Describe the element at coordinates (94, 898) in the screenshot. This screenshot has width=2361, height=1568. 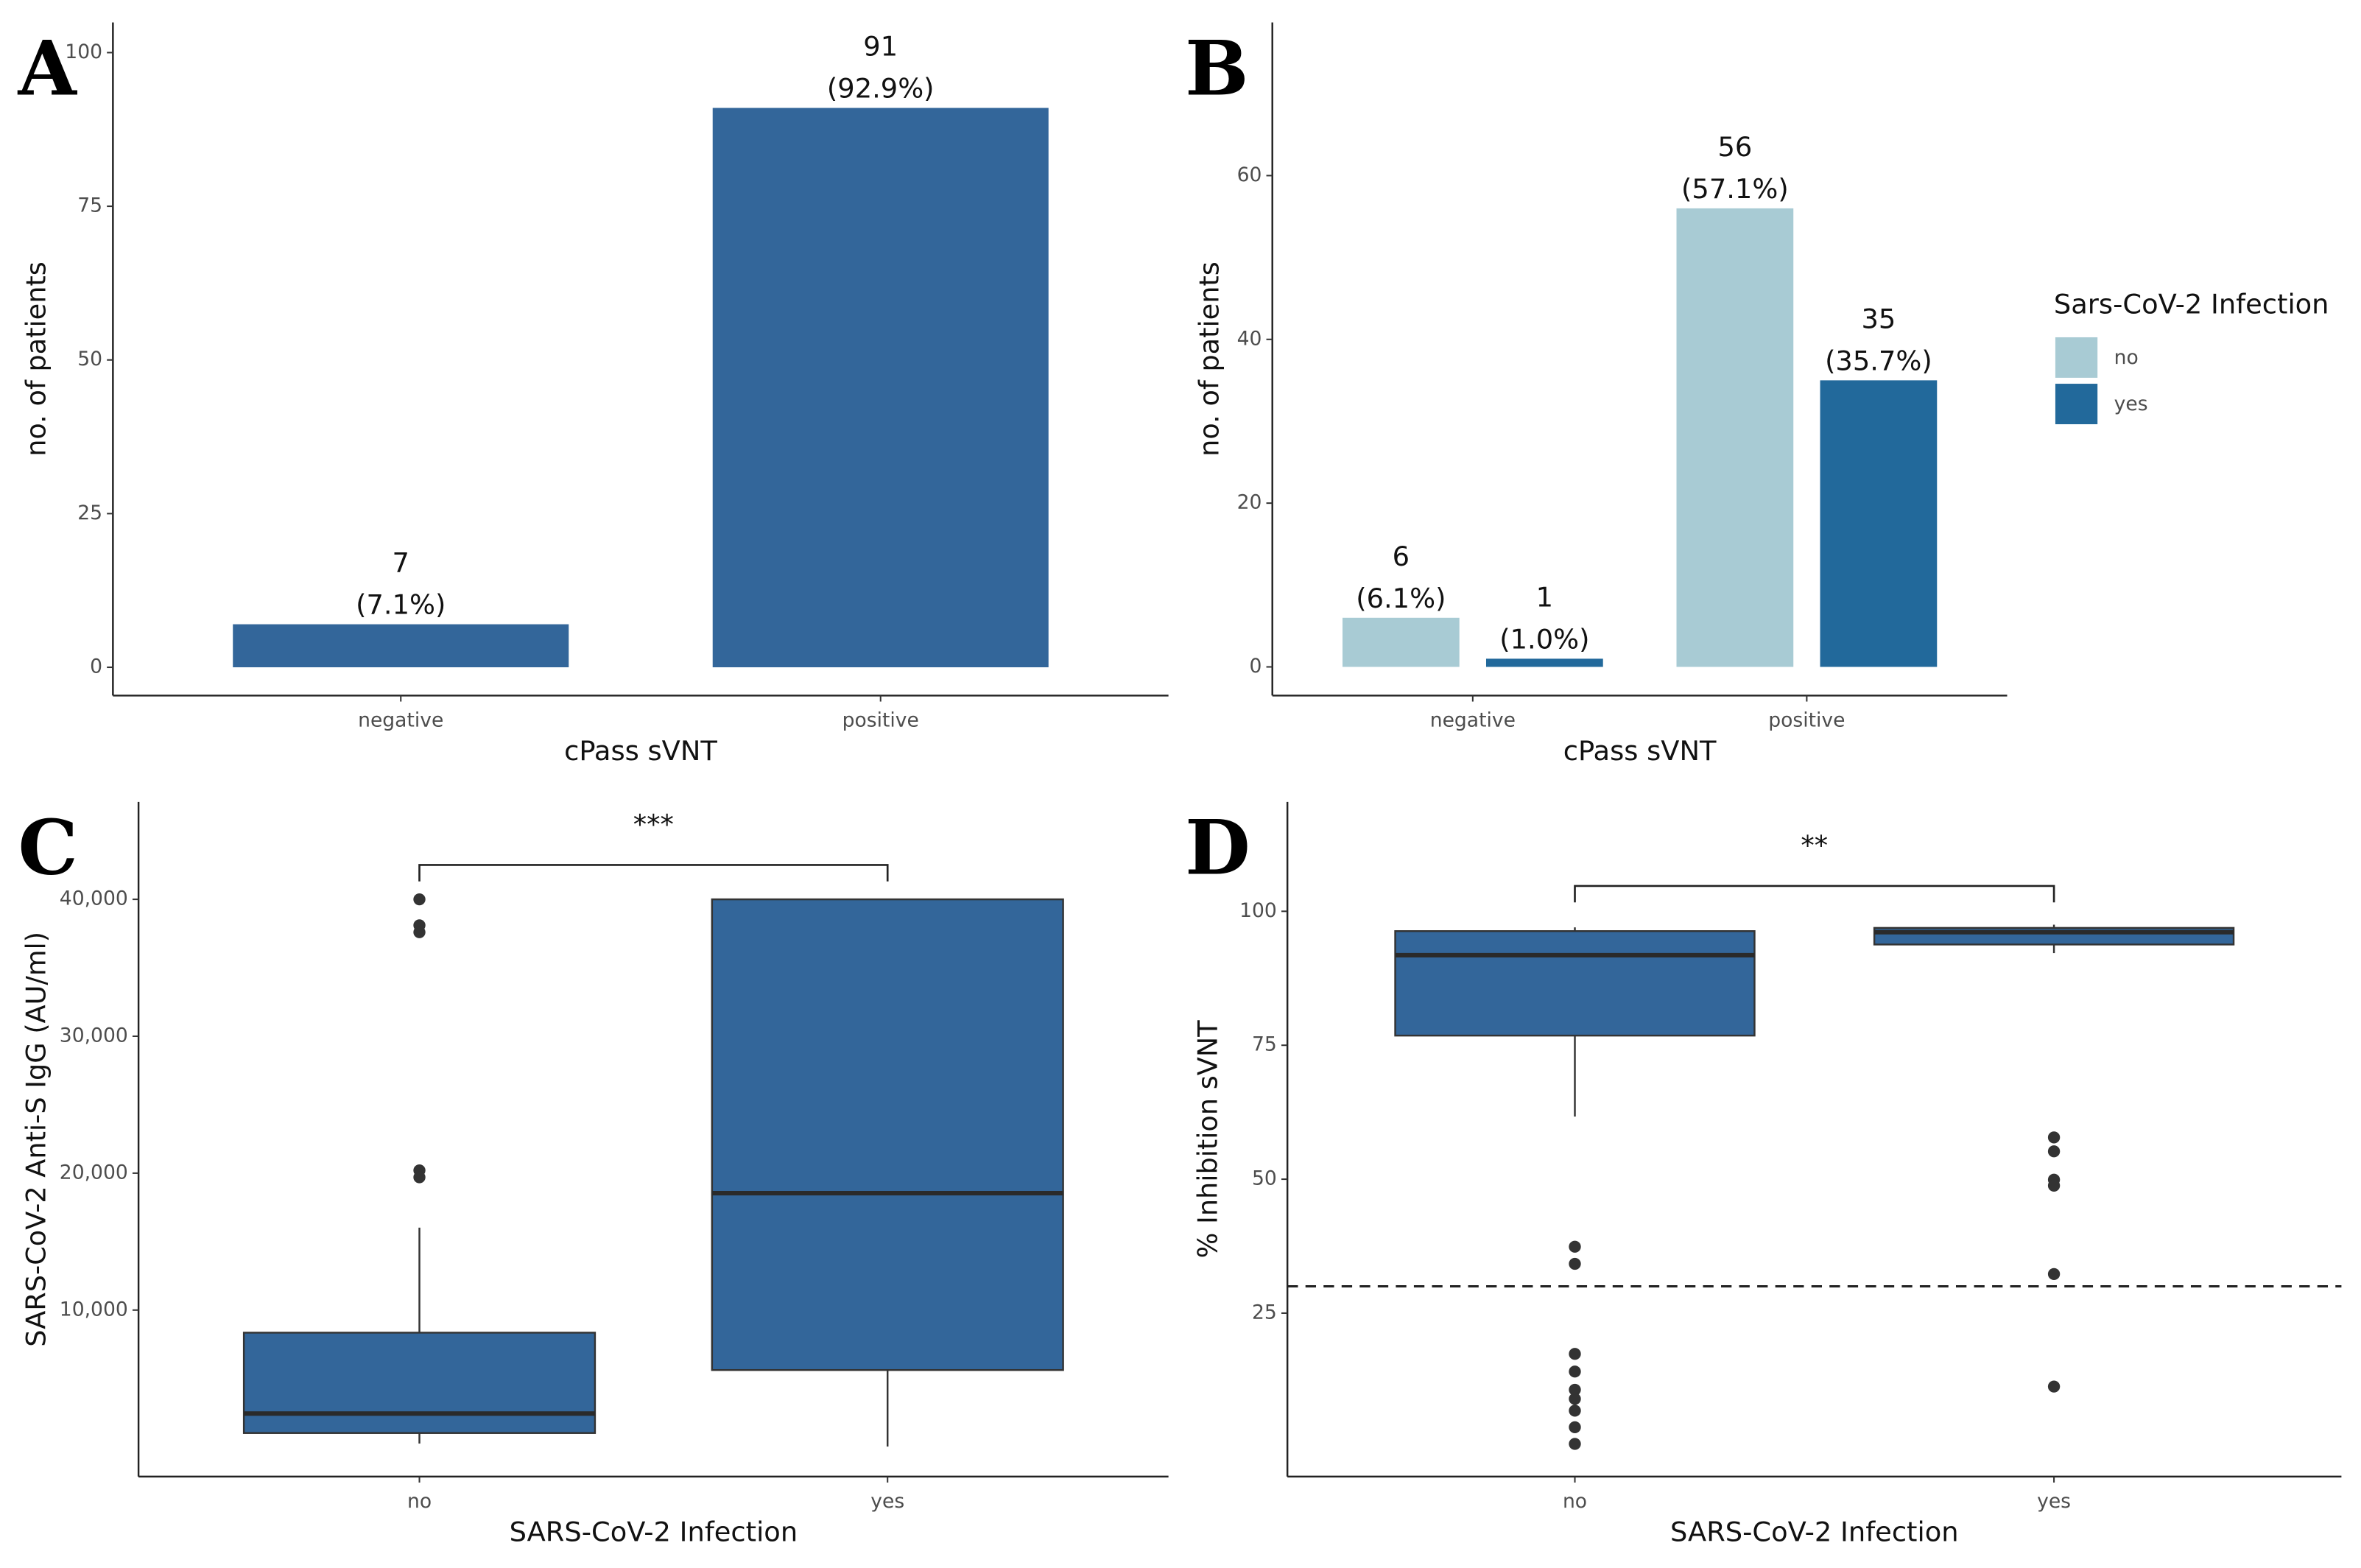
I see `y-tick-label: 40,000` at that location.